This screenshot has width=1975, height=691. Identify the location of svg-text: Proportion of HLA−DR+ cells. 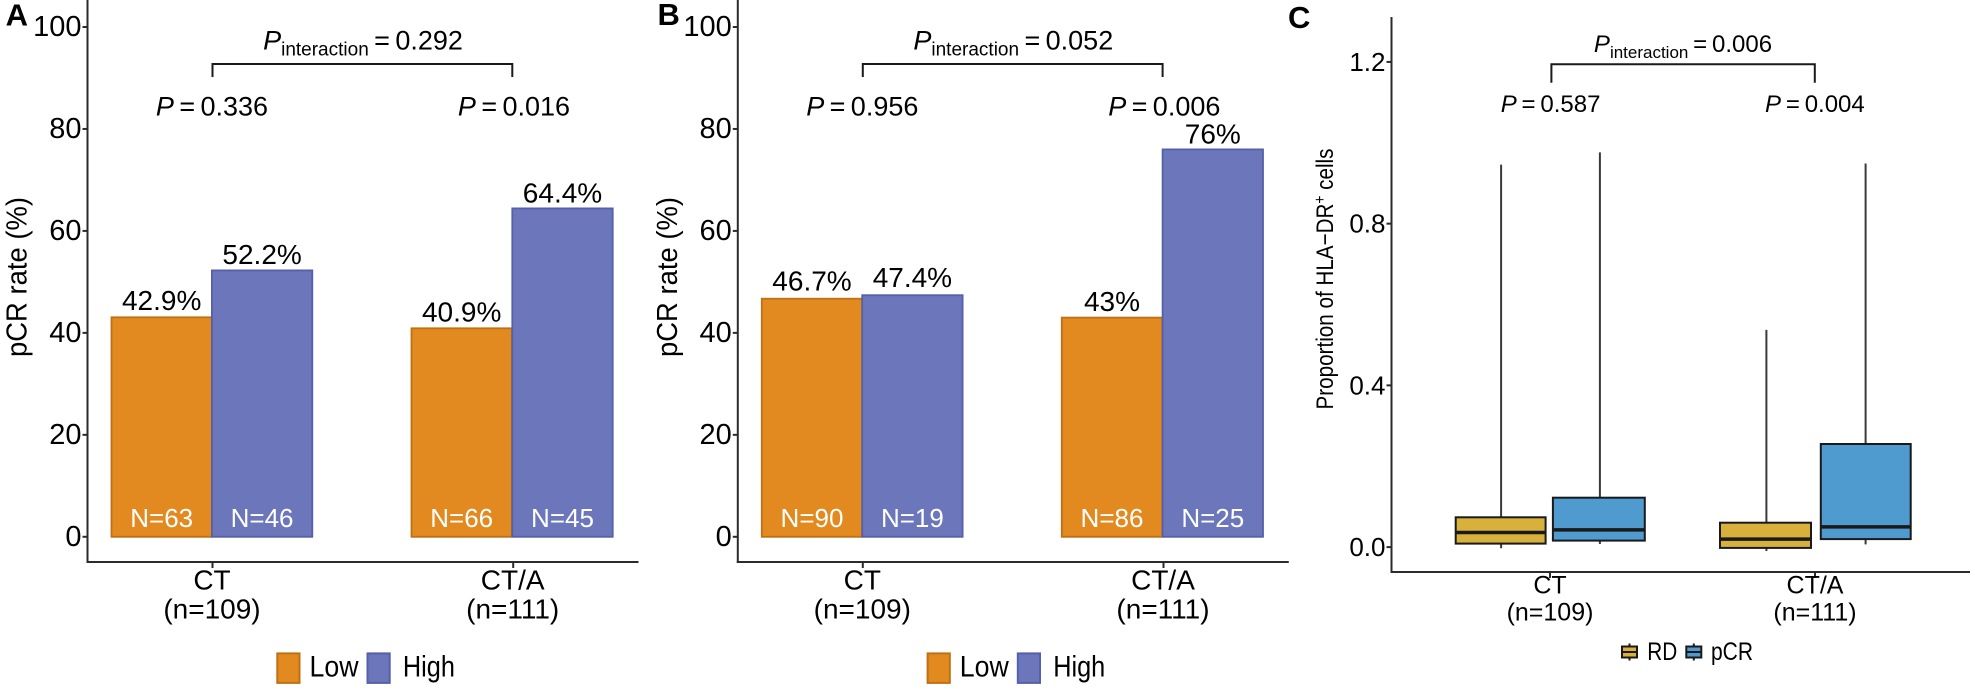
(1324, 279).